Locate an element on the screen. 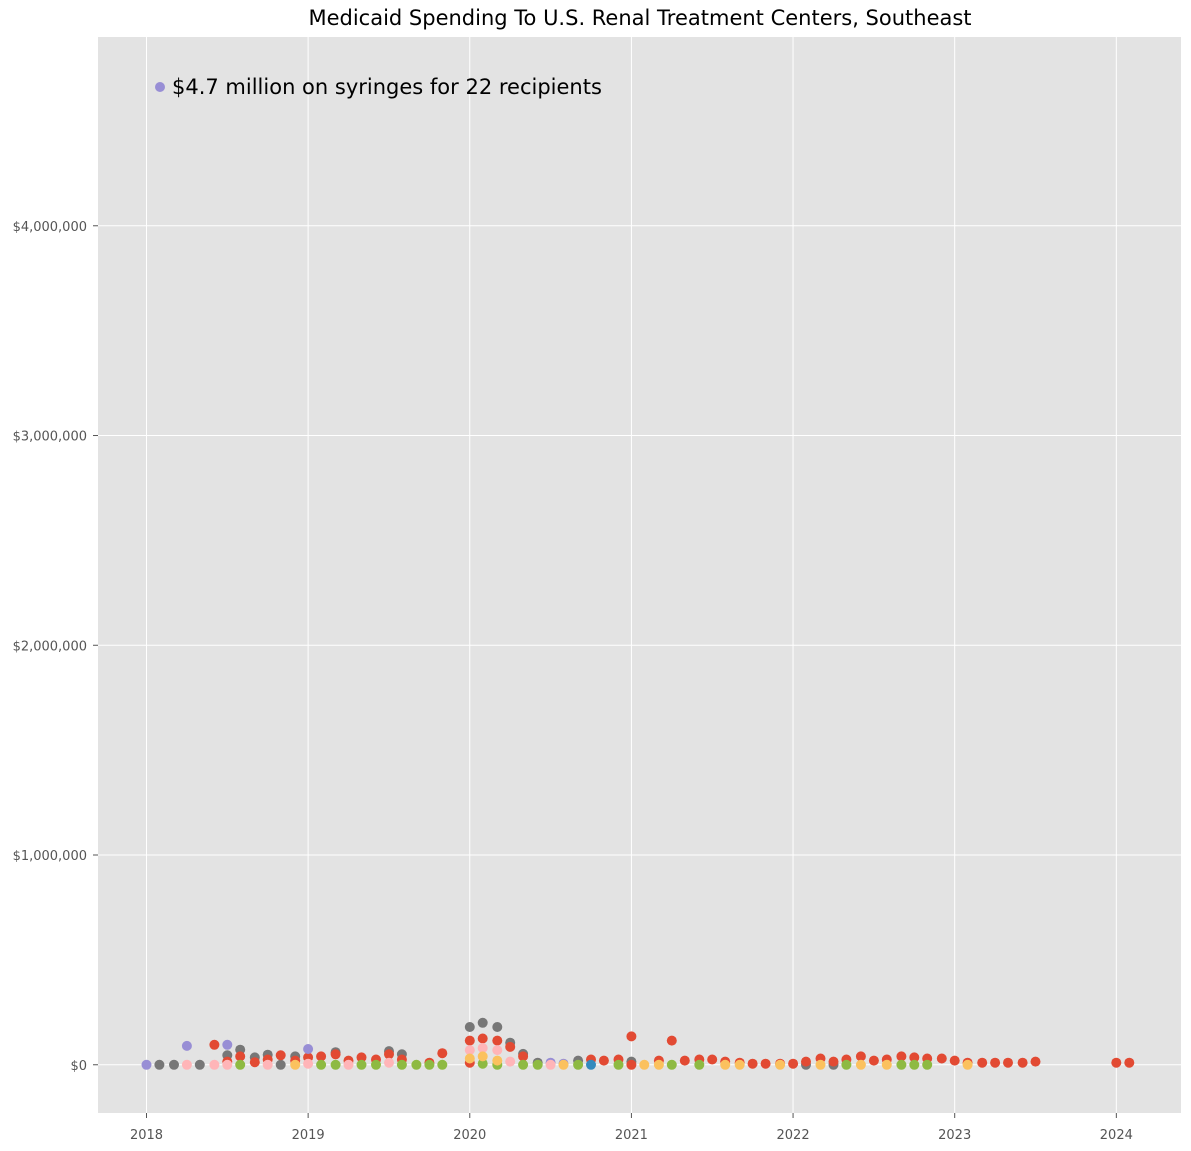 The image size is (1191, 1151). x-tick-label: 2018 is located at coordinates (146, 1135).